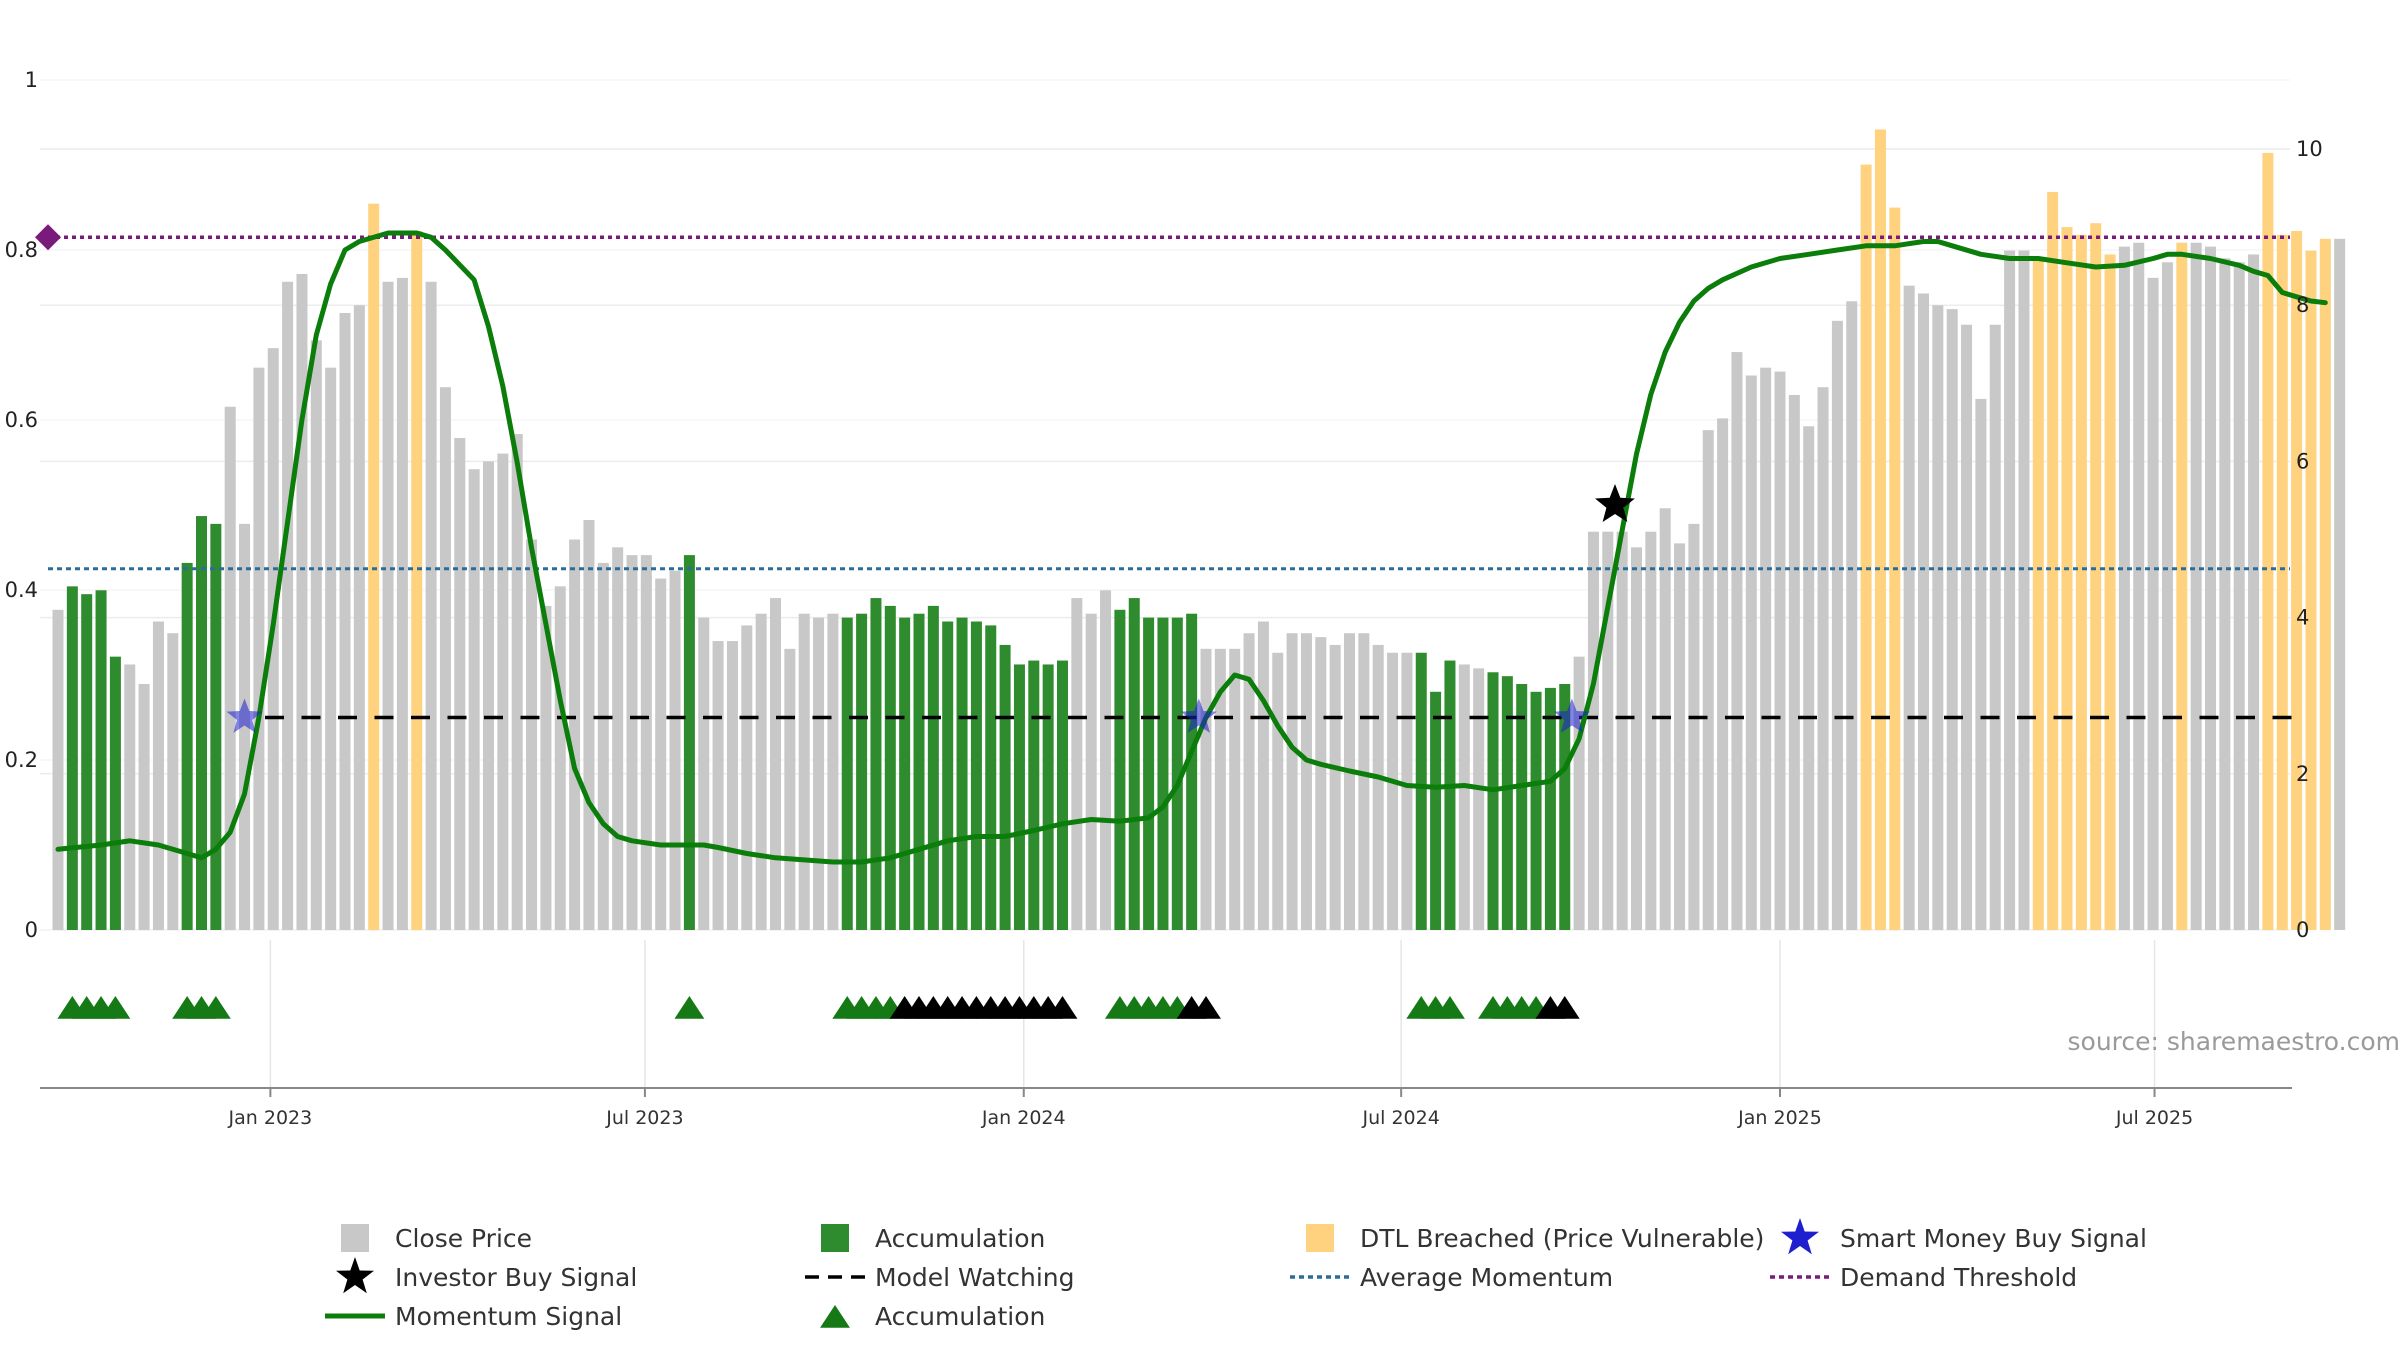 The height and width of the screenshot is (1354, 2400). What do you see at coordinates (21, 760) in the screenshot?
I see `y-left-tick-label: 0.2` at bounding box center [21, 760].